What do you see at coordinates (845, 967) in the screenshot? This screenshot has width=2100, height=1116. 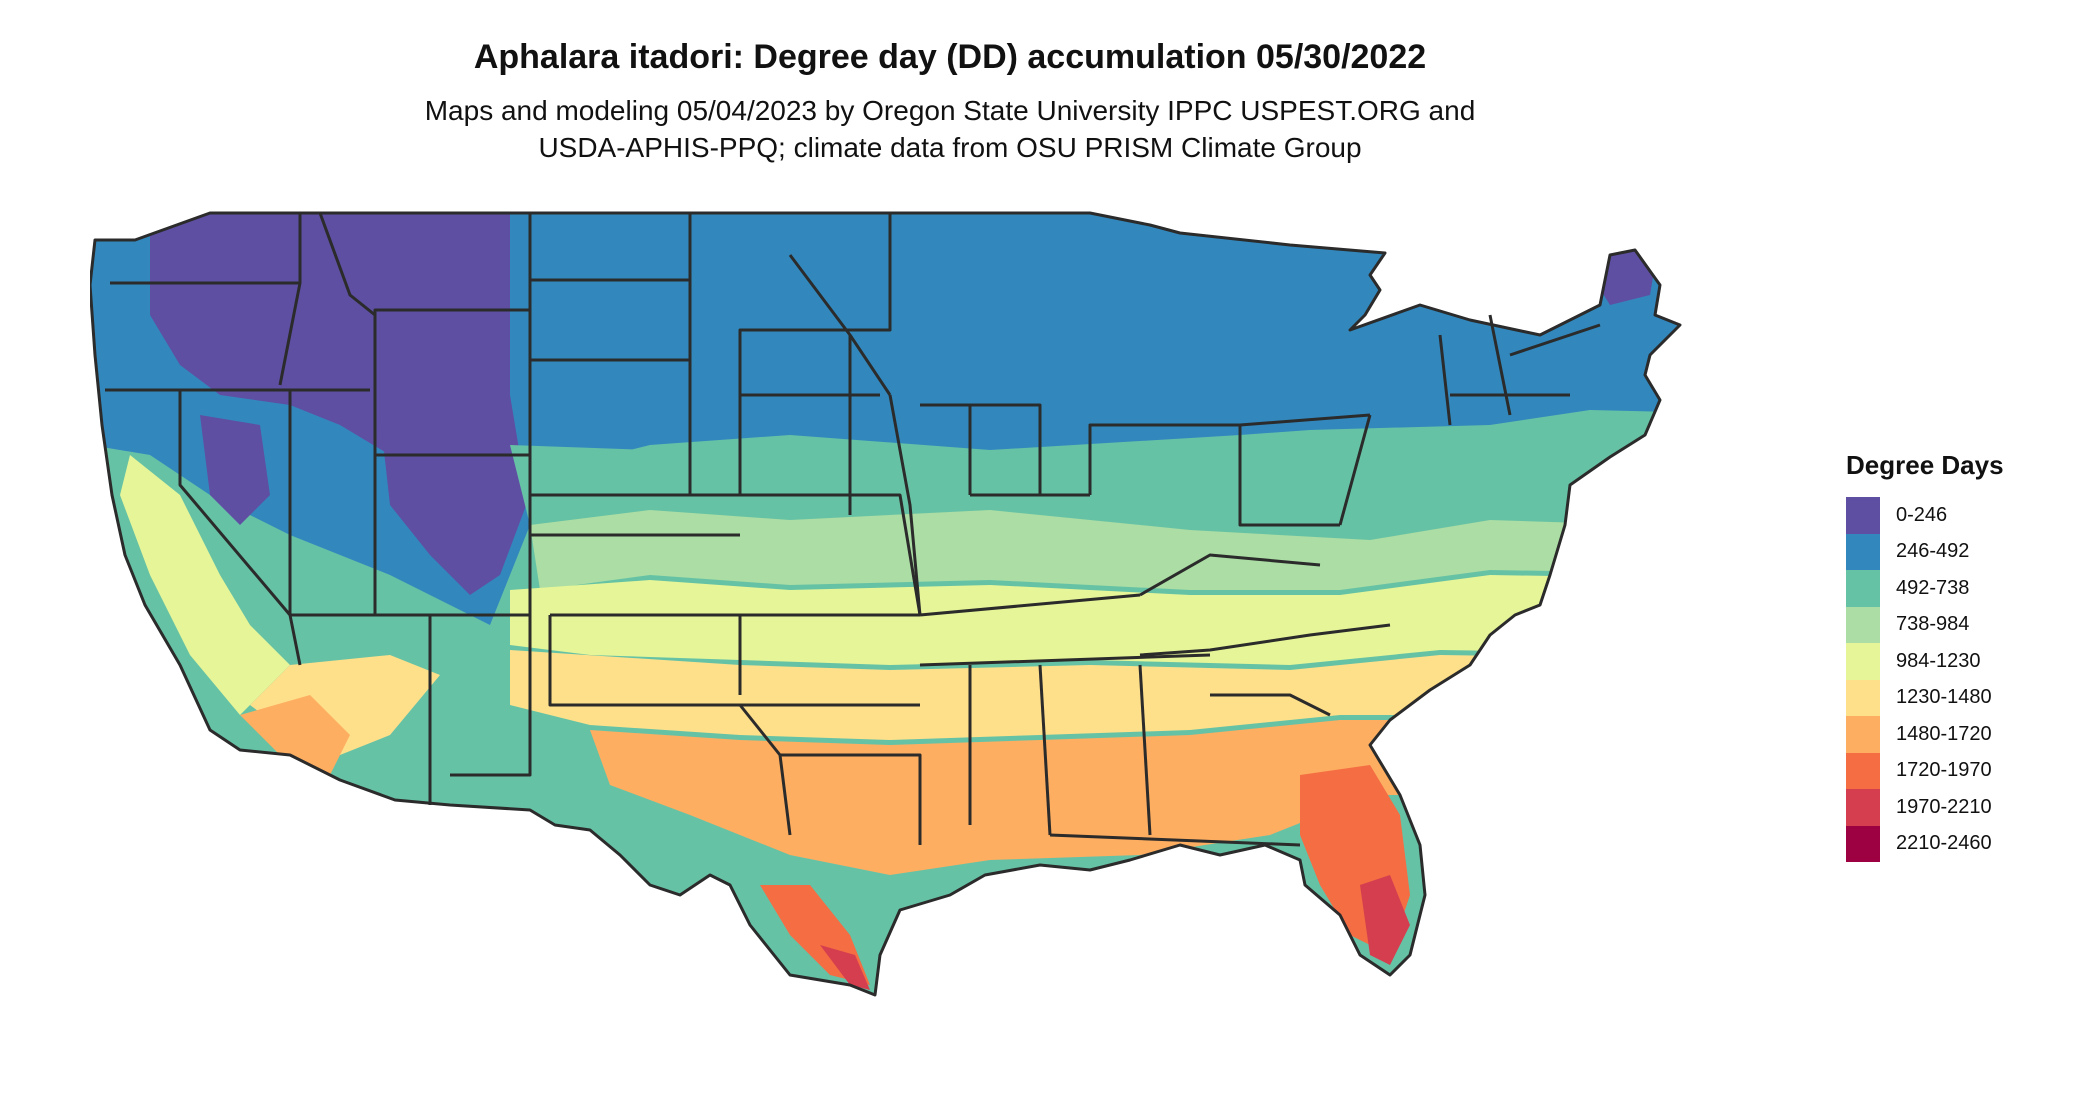 I see `band-1970-2210-tx` at bounding box center [845, 967].